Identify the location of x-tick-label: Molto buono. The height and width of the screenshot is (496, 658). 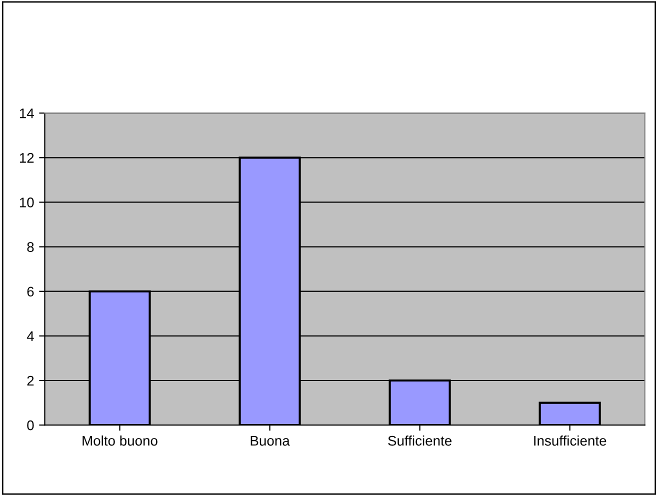
(120, 440).